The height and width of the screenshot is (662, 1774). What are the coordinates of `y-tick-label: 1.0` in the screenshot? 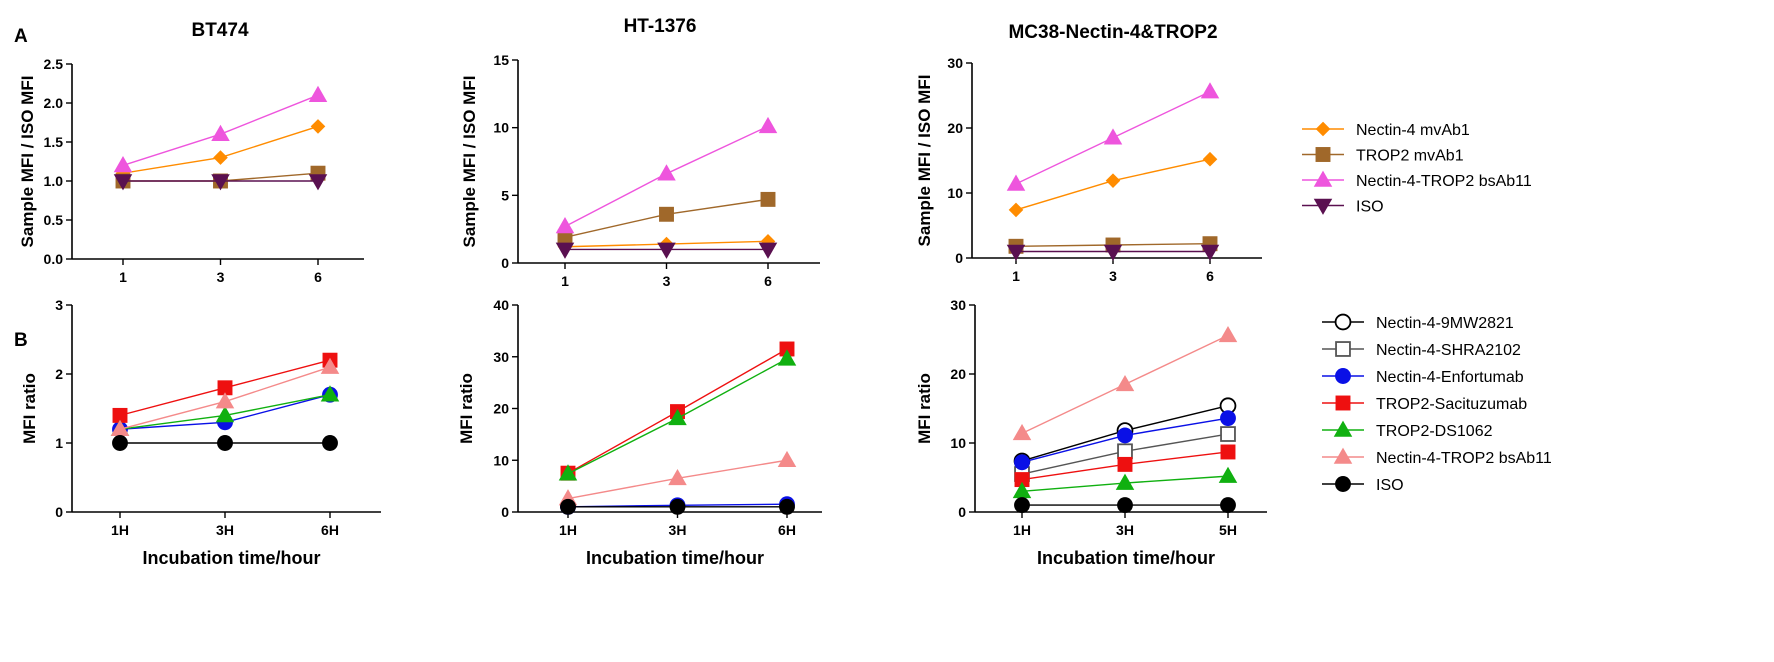 It's located at (54, 181).